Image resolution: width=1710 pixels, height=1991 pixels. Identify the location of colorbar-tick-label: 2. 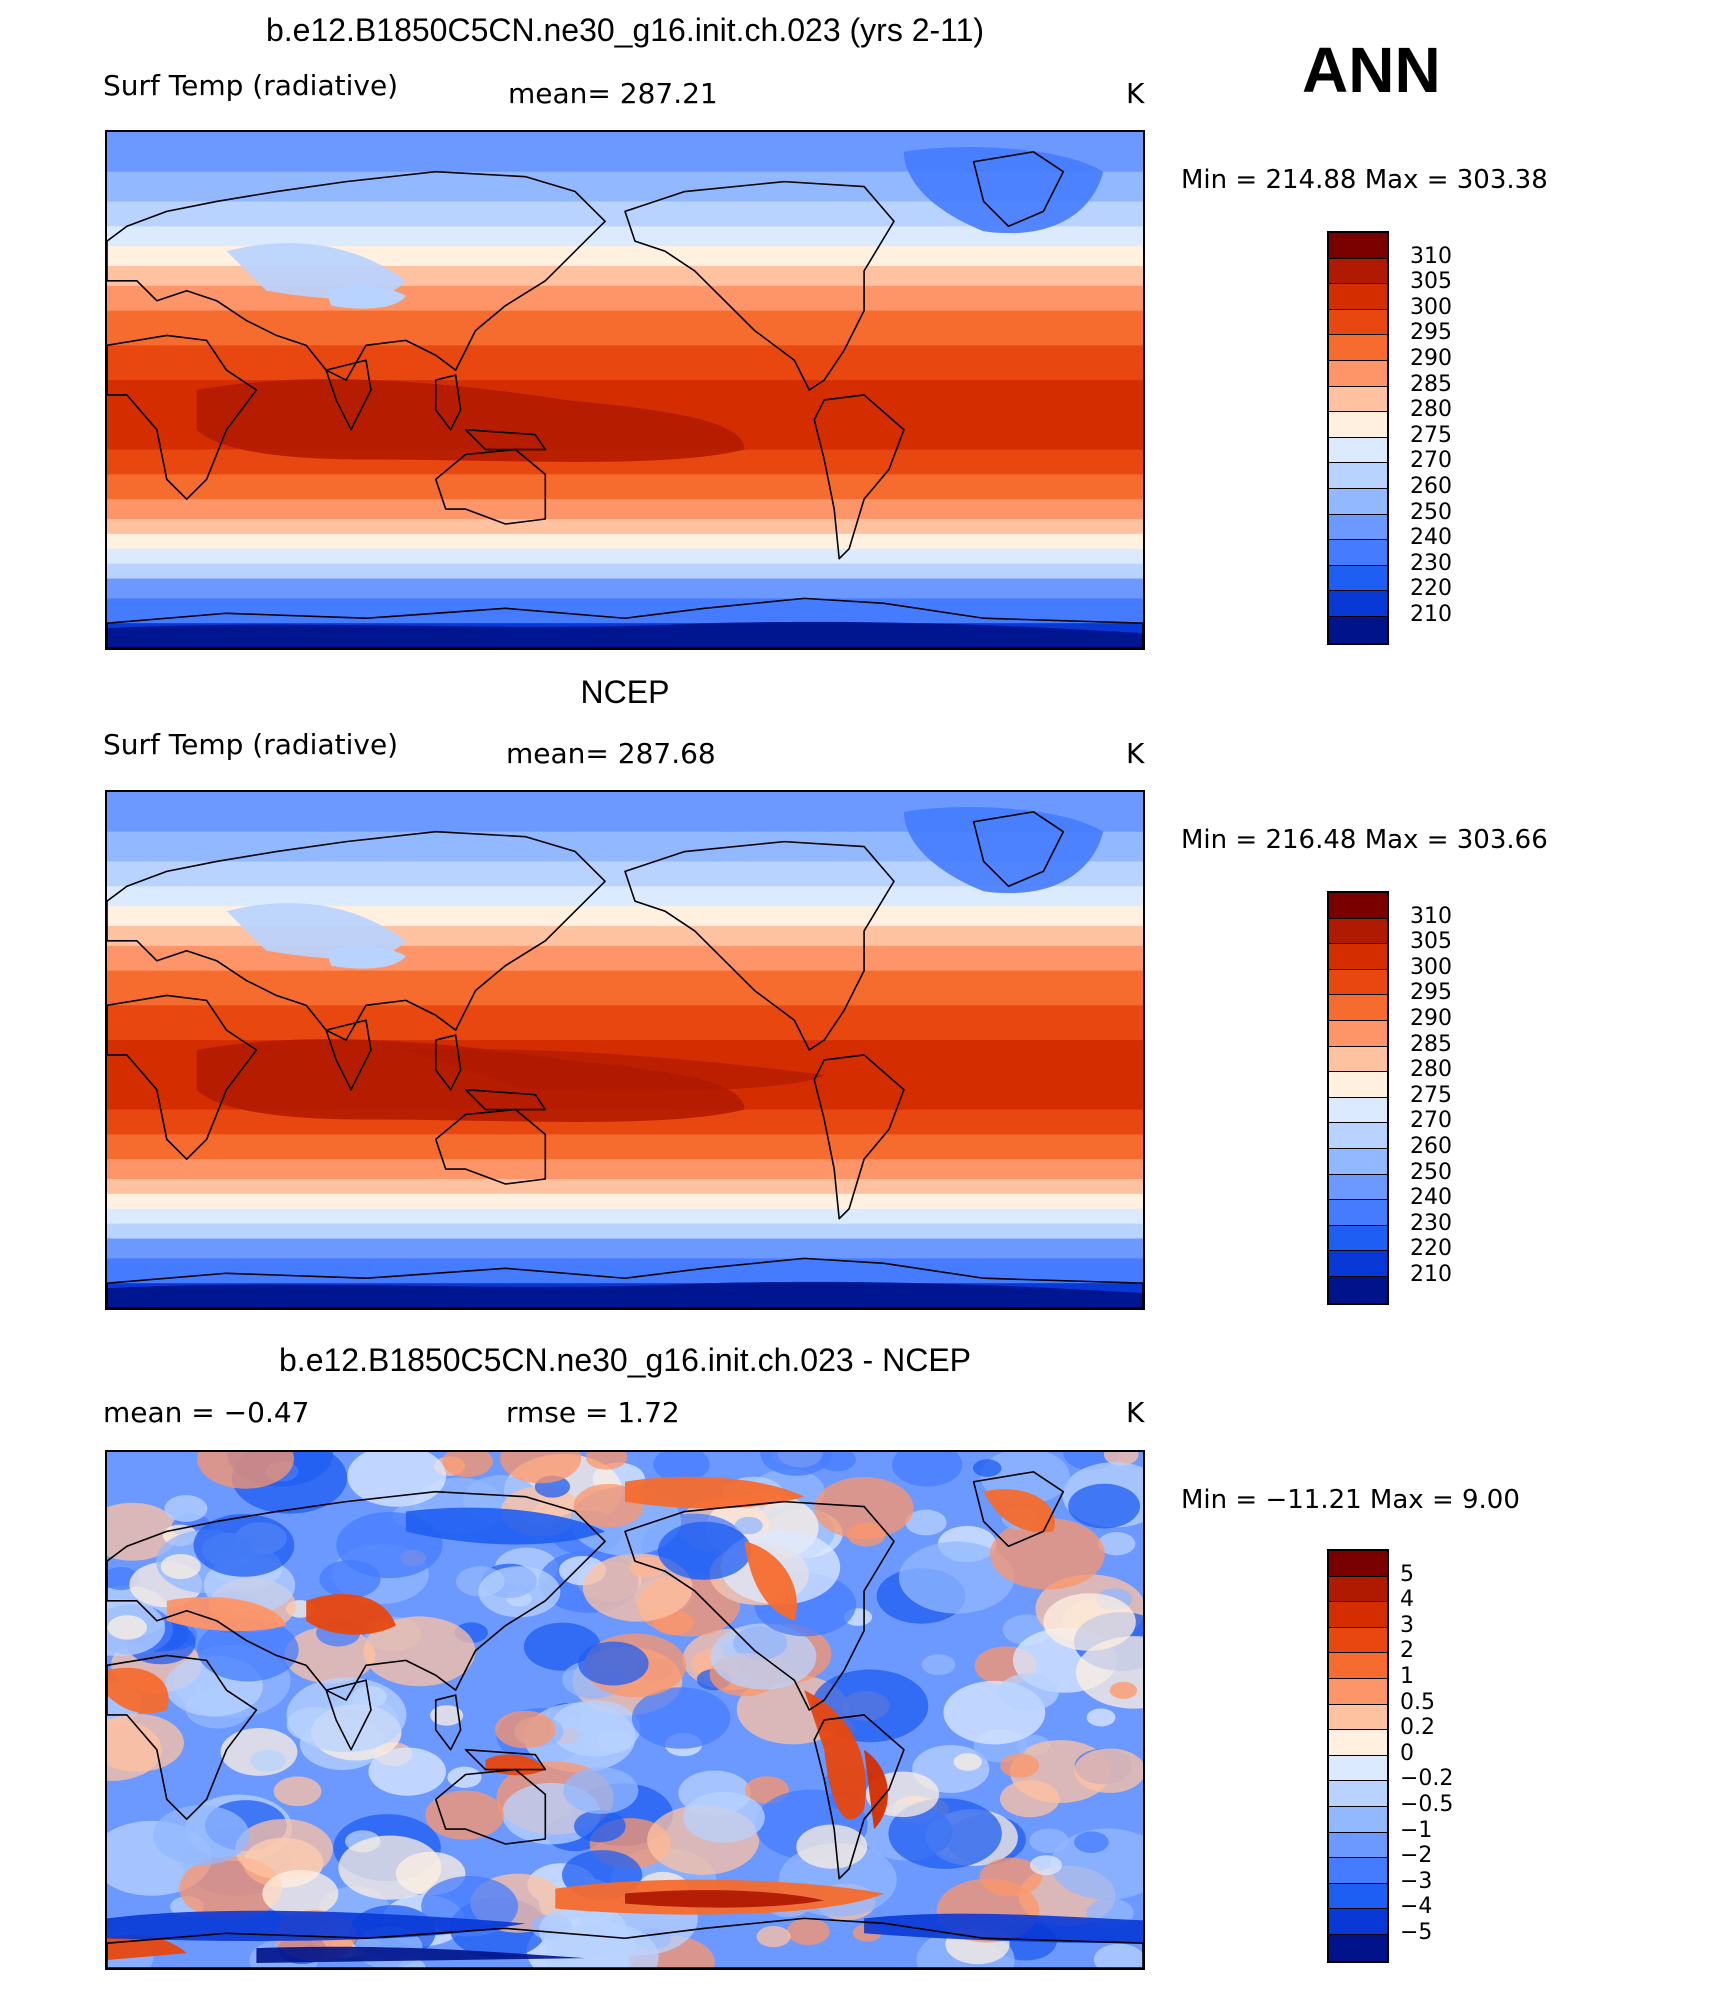
(1407, 1651).